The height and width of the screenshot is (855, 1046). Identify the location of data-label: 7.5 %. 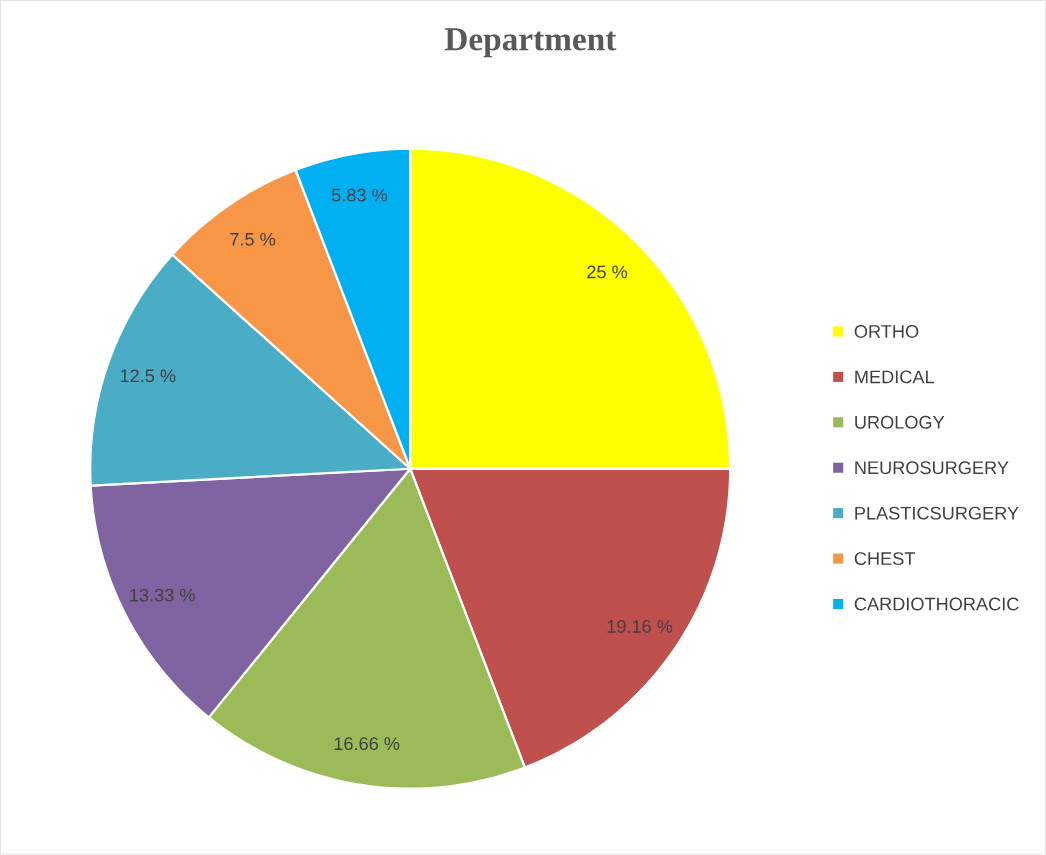
(253, 239).